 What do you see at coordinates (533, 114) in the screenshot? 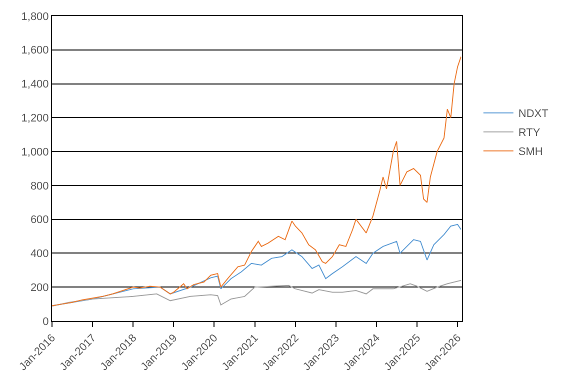
I see `legend-label: NDXT` at bounding box center [533, 114].